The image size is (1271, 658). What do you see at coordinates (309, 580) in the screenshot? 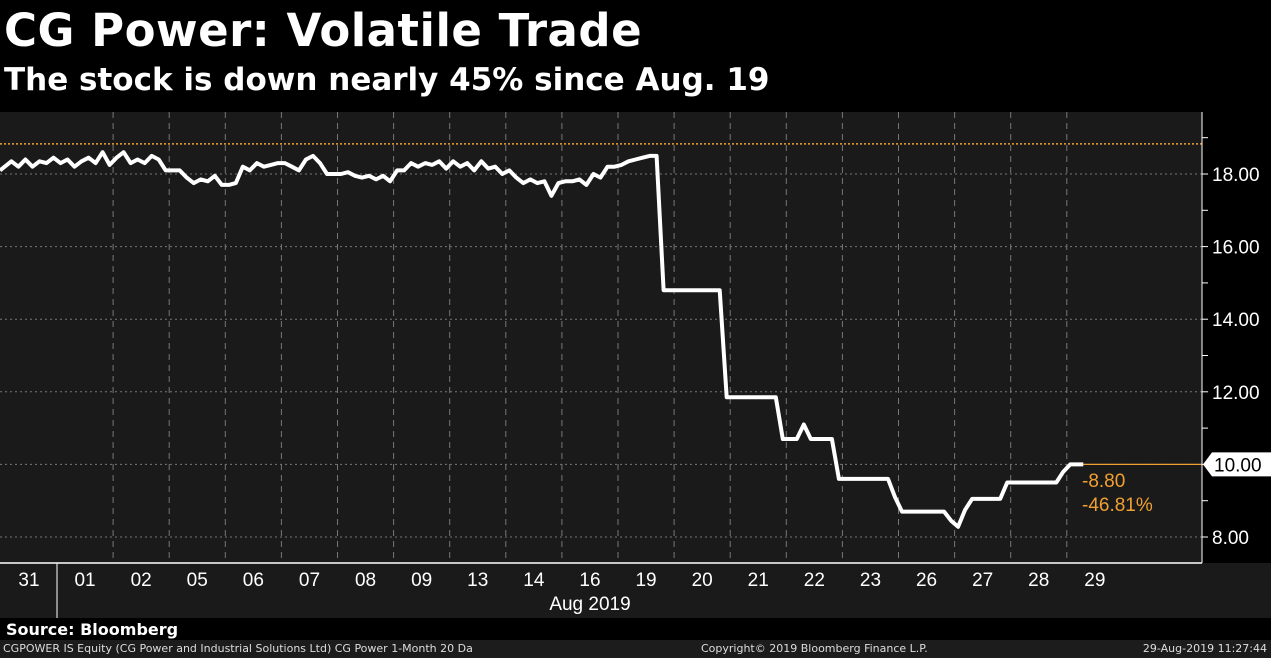
I see `x-tick-label: 07` at bounding box center [309, 580].